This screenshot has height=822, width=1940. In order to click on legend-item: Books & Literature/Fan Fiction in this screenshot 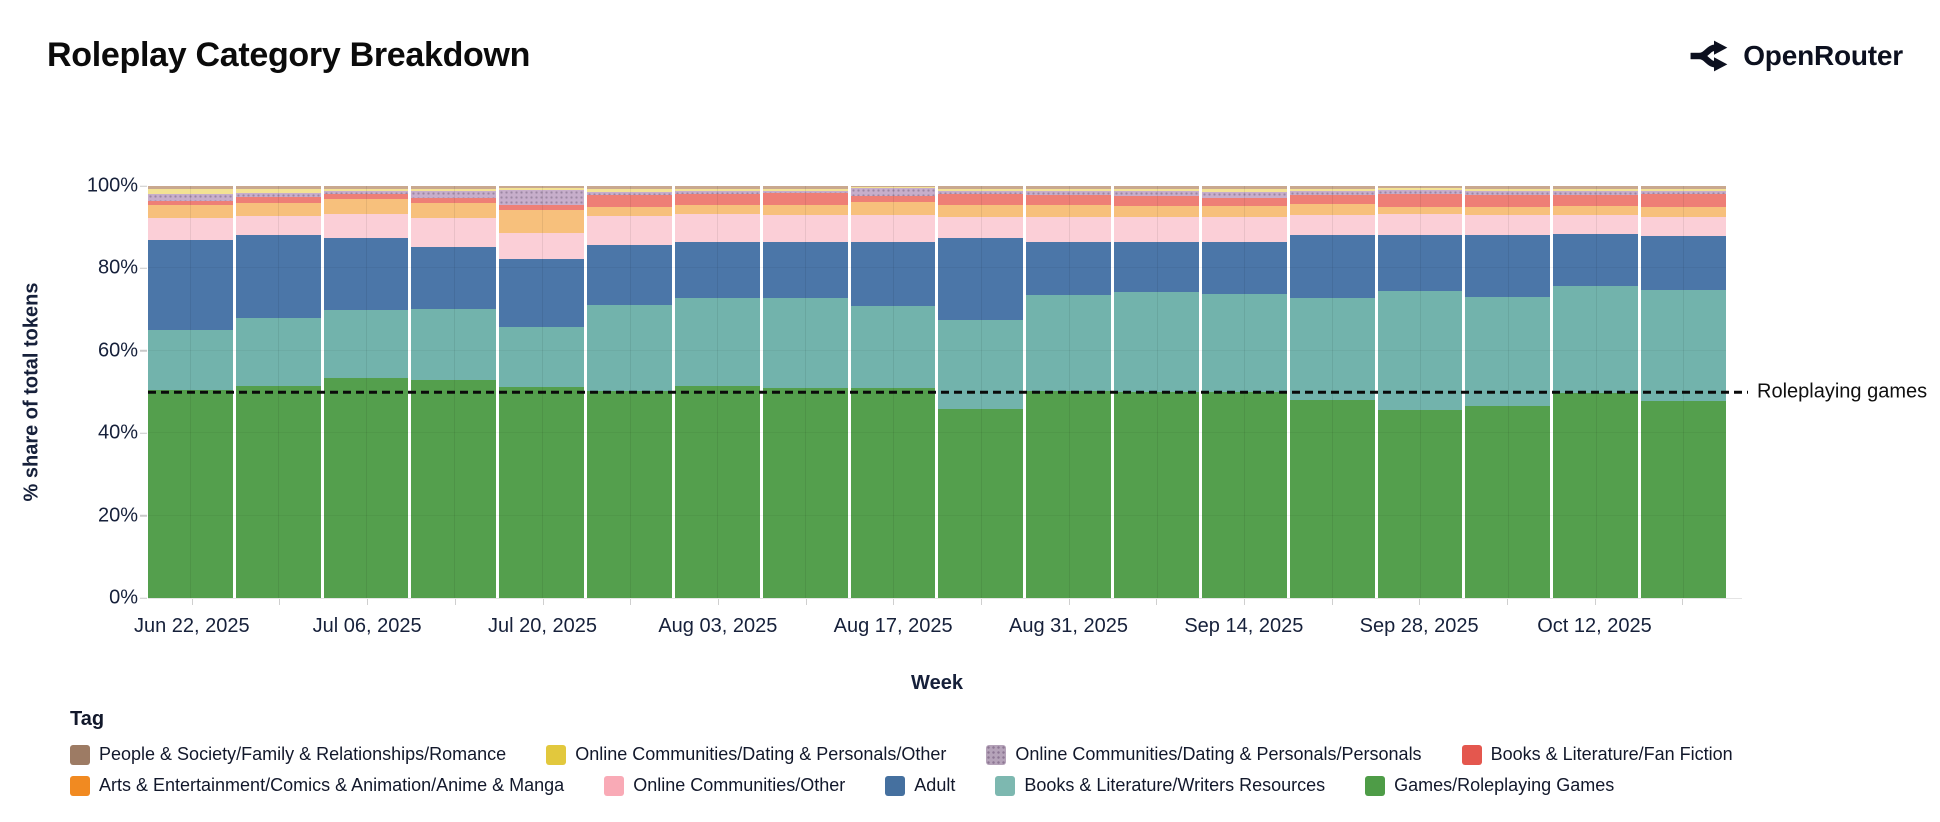, I will do `click(1597, 754)`.